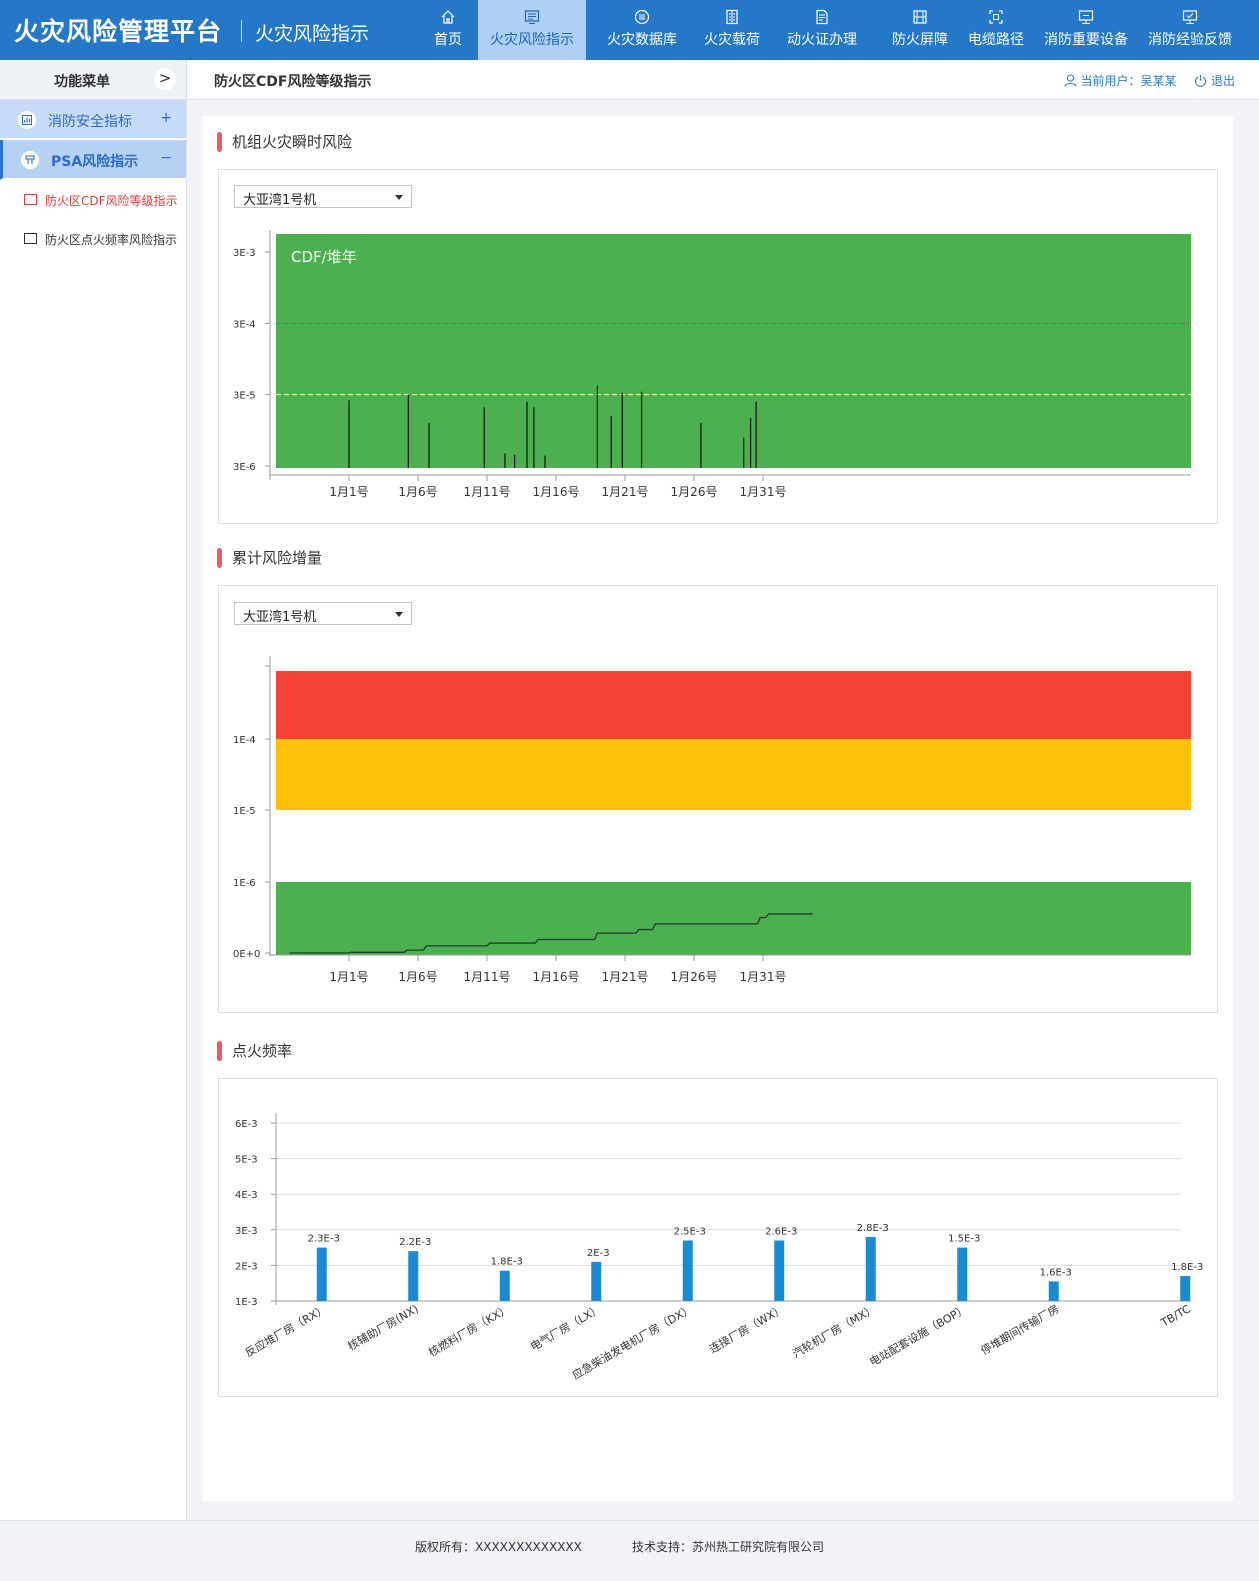 This screenshot has height=1581, width=1259. Describe the element at coordinates (1175, 1316) in the screenshot. I see `category-label-9: TB/TC` at that location.